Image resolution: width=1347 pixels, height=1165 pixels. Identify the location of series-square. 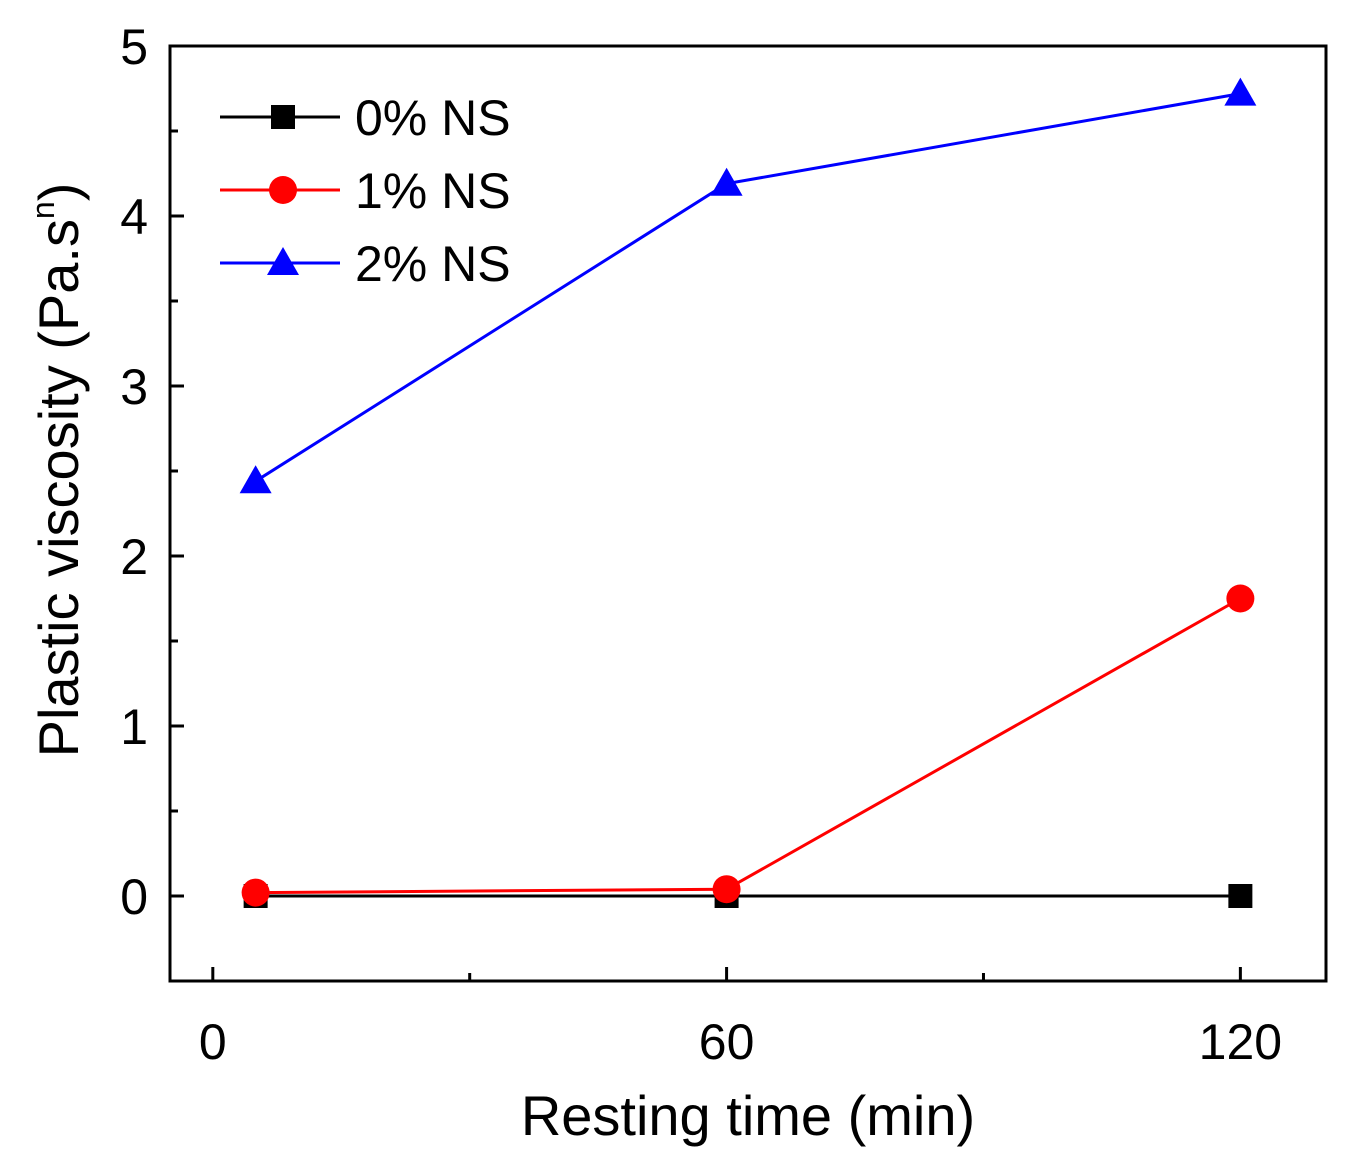
(748, 896).